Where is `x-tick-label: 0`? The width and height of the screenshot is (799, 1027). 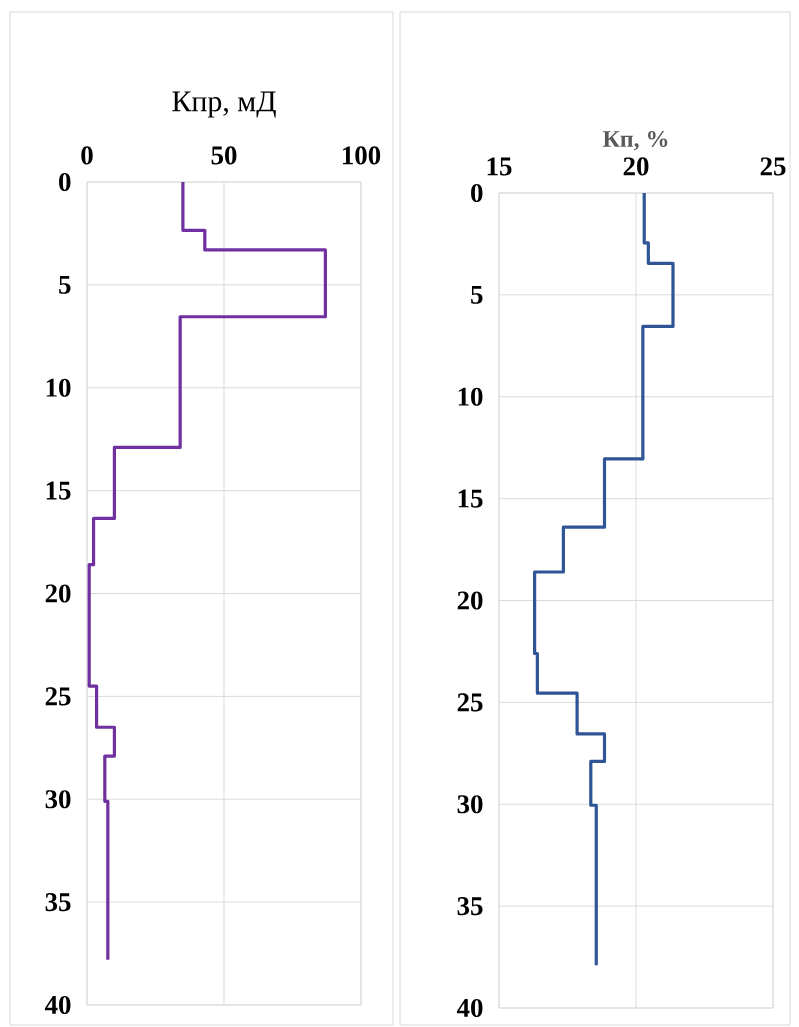 x-tick-label: 0 is located at coordinates (87, 155).